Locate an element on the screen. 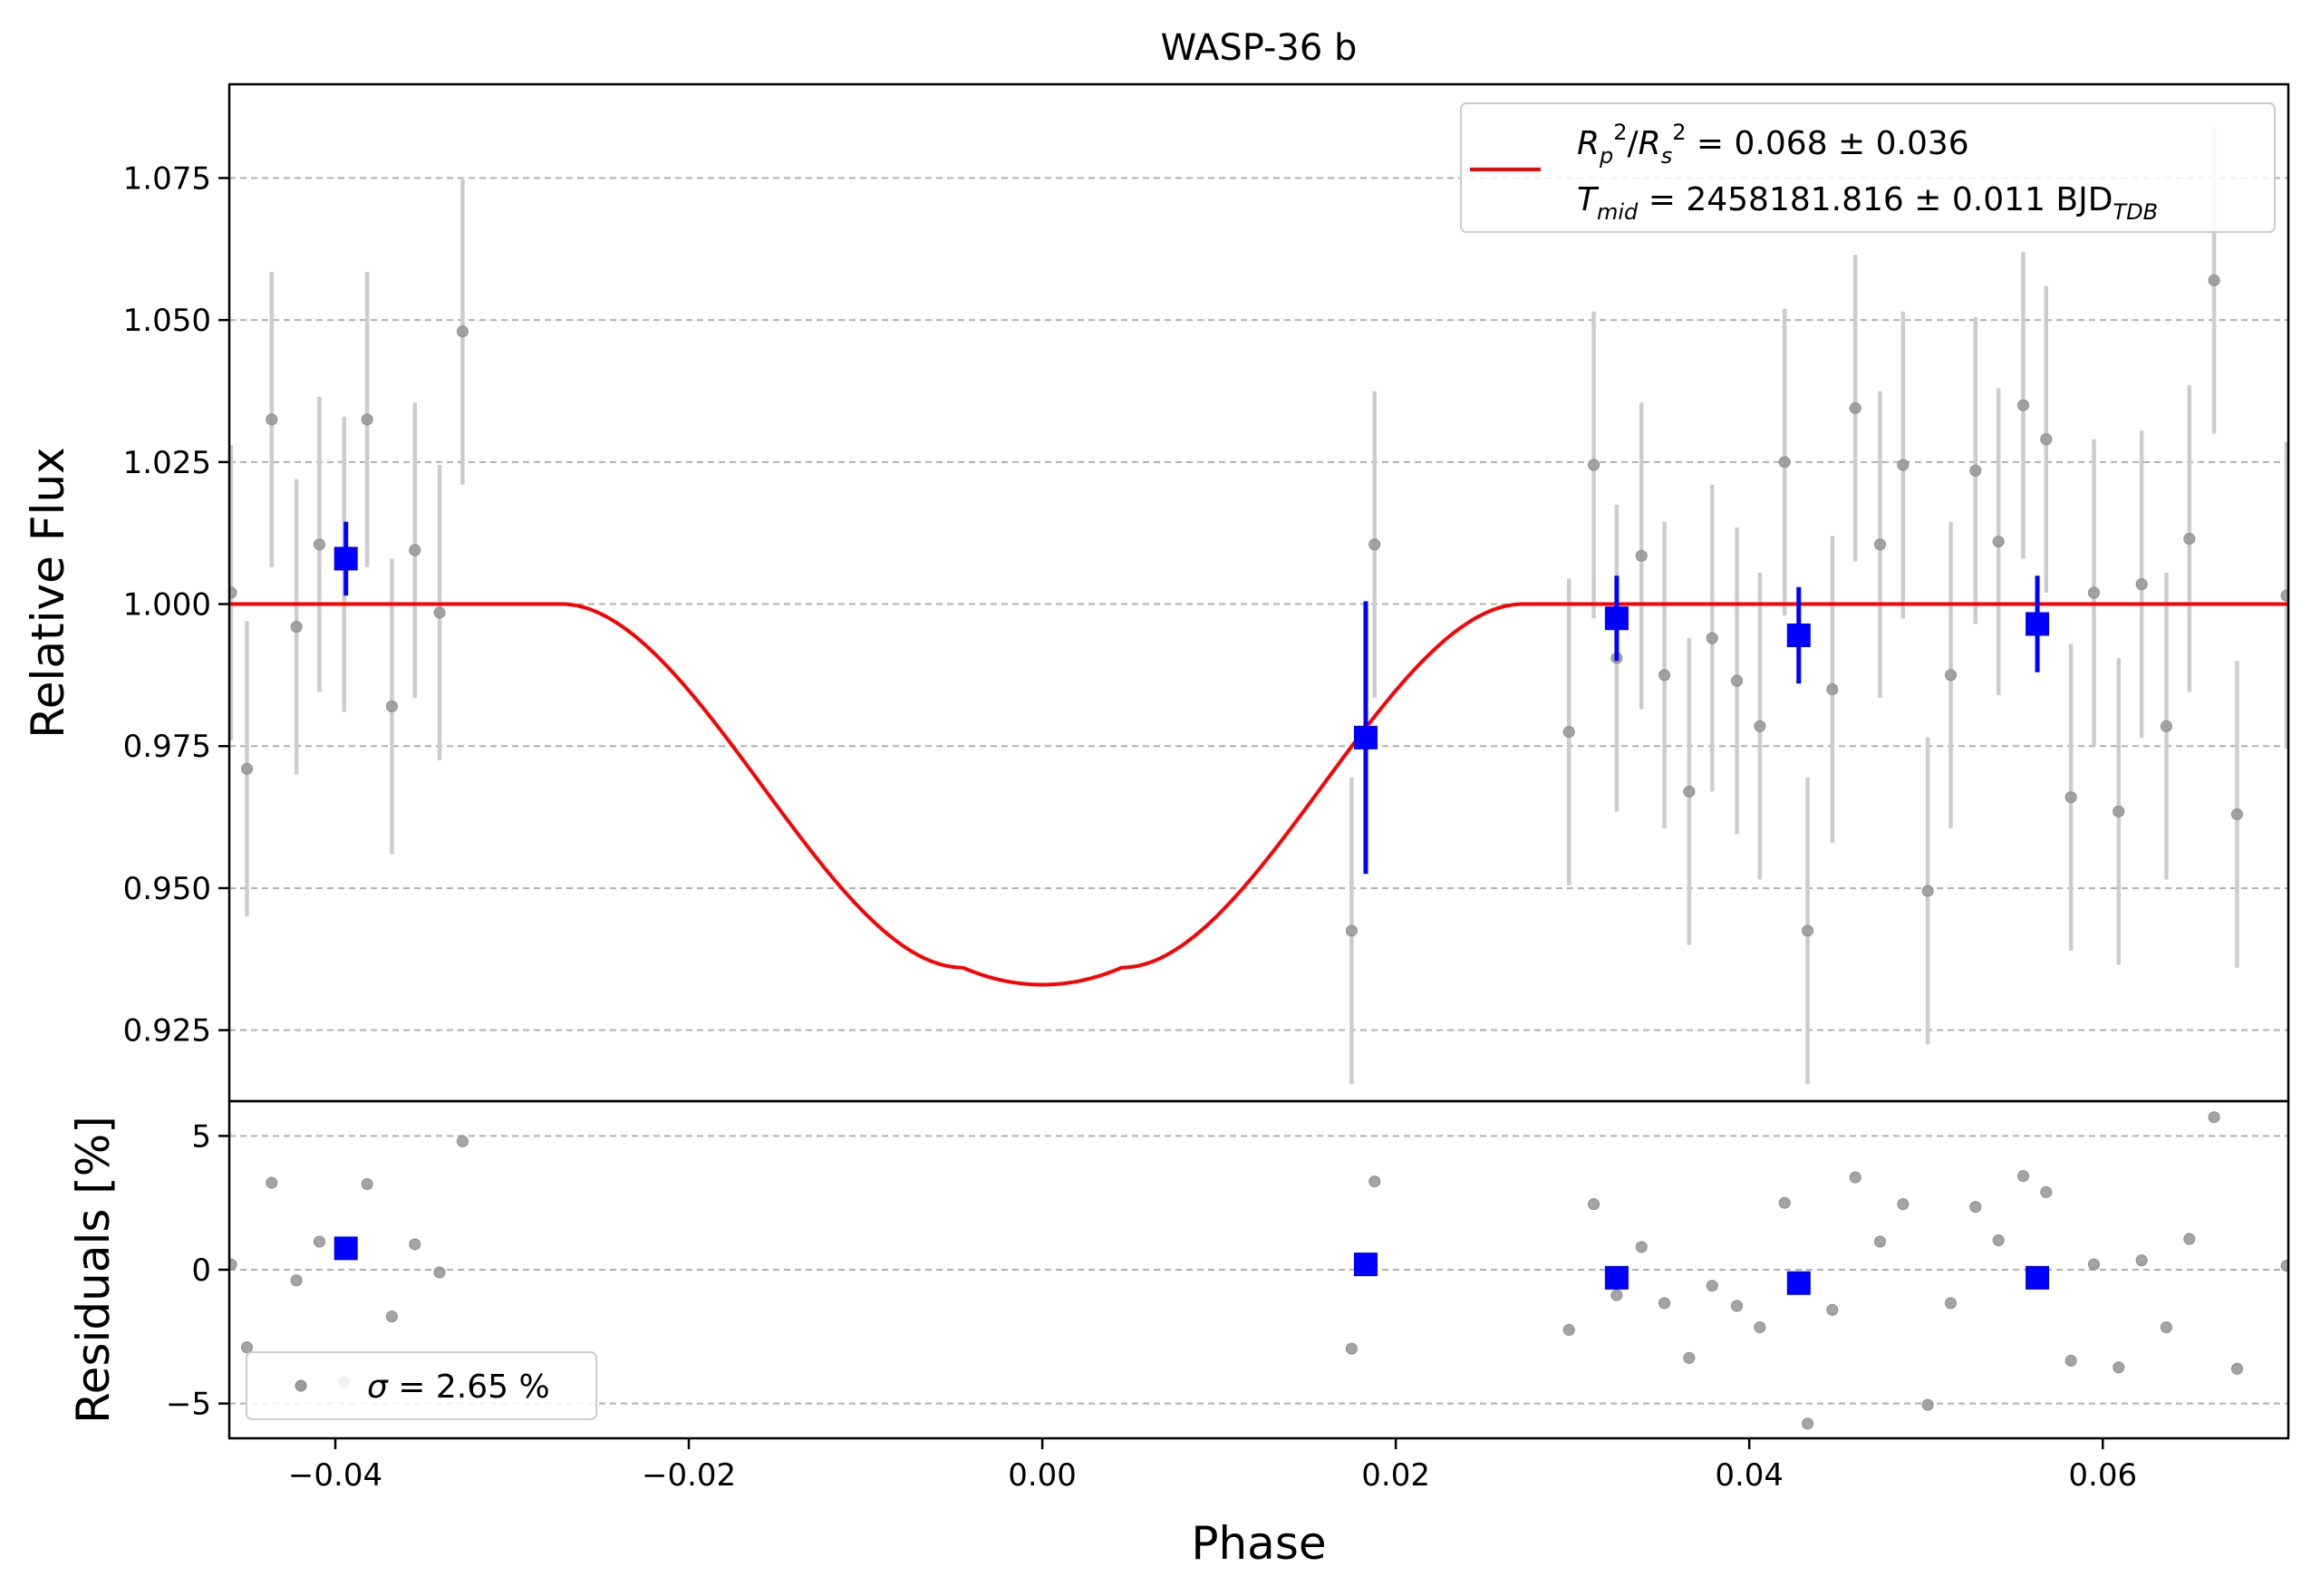 The height and width of the screenshot is (1596, 2311). legend-residual-marker is located at coordinates (301, 1385).